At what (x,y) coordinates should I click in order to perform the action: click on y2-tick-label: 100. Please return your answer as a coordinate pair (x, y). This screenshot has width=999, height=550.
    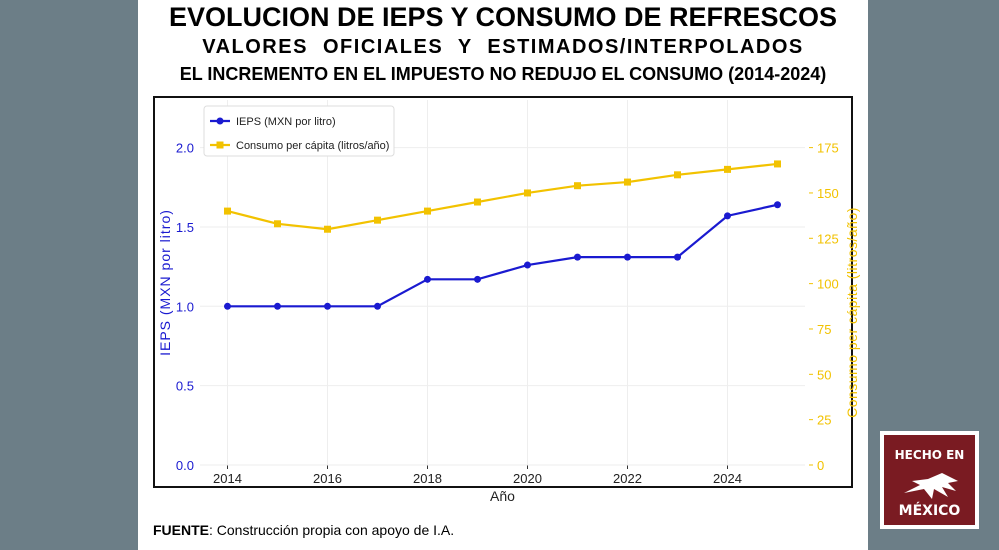
    Looking at the image, I should click on (828, 284).